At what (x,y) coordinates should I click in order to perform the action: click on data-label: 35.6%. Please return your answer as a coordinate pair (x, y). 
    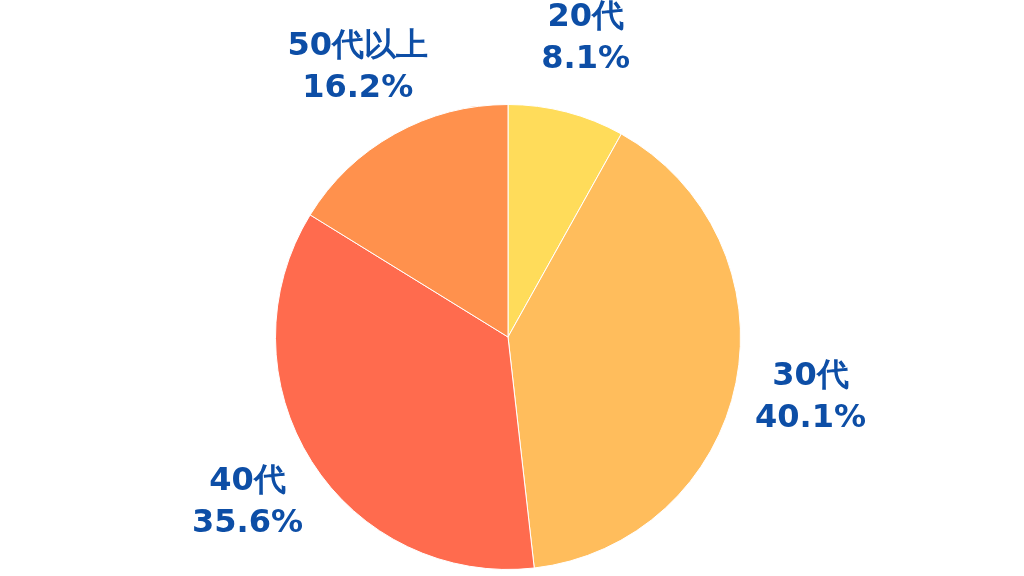
    Looking at the image, I should click on (248, 520).